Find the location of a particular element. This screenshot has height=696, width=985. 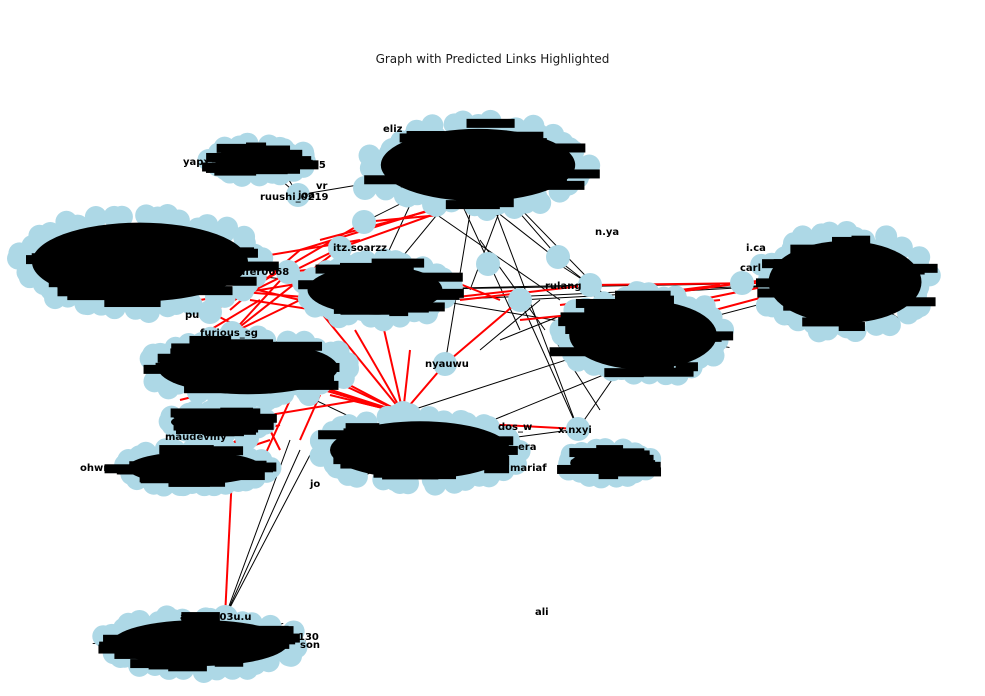

node-label: vr is located at coordinates (322, 186).